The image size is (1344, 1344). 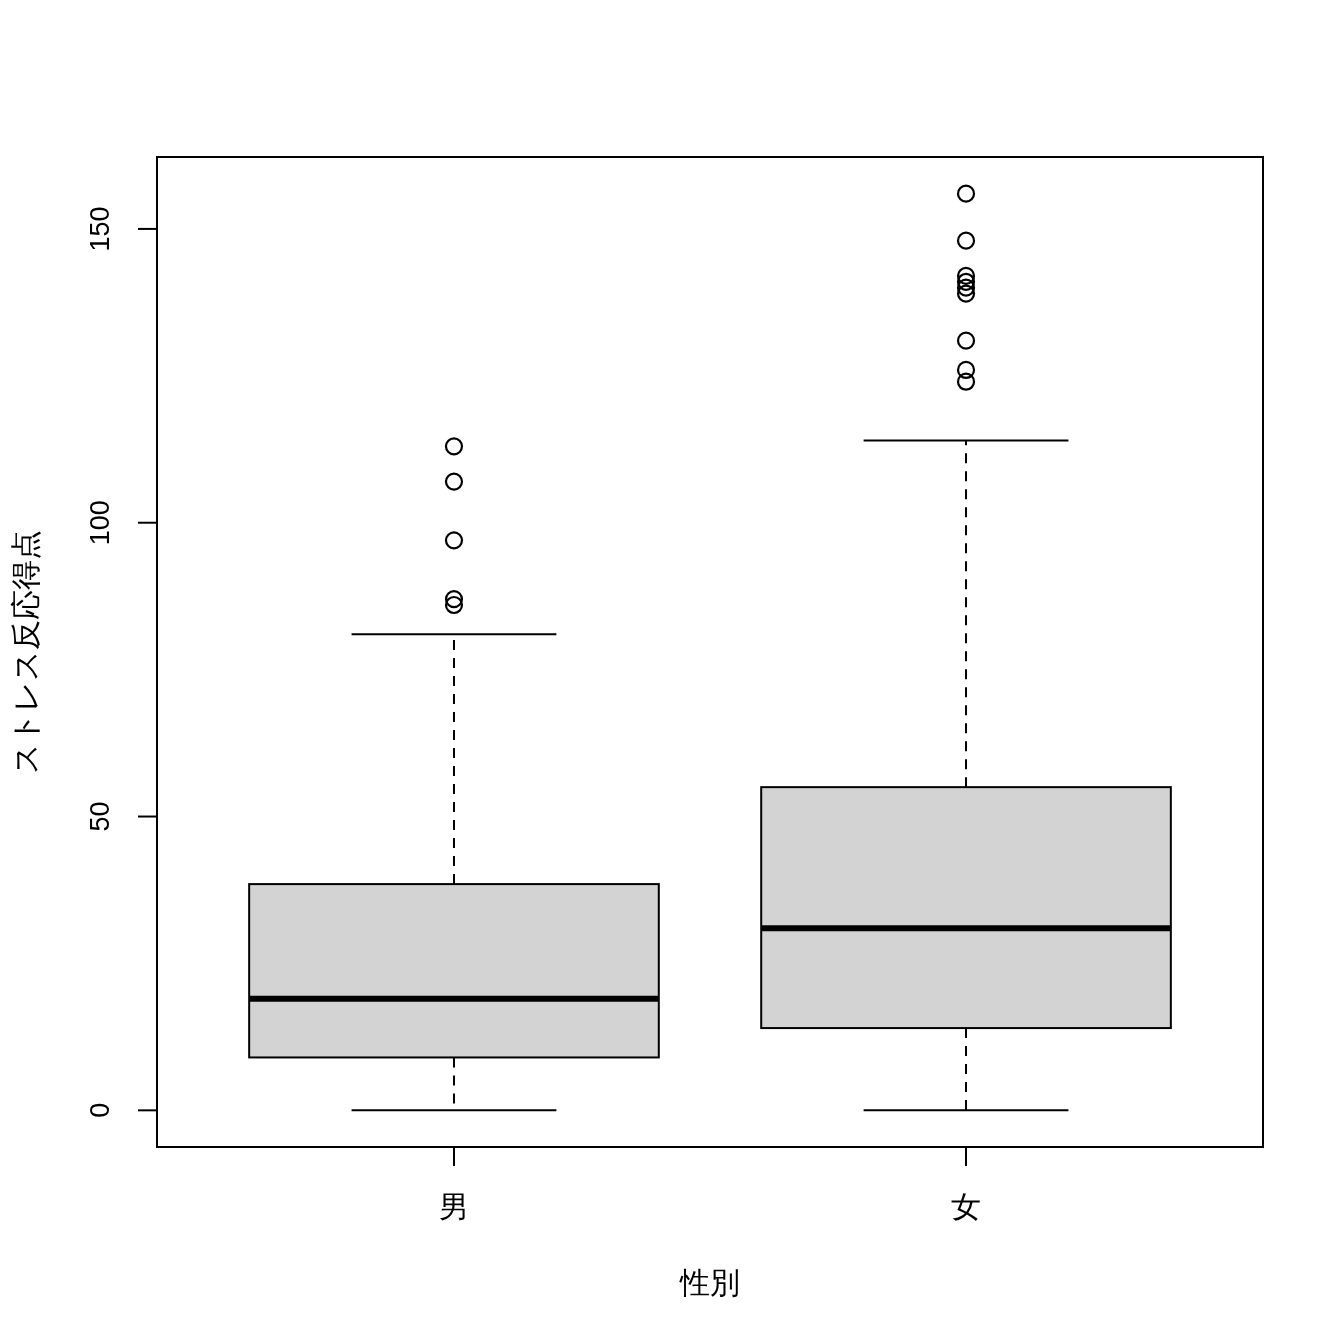 I want to click on xtick-label: 女, so click(x=966, y=1206).